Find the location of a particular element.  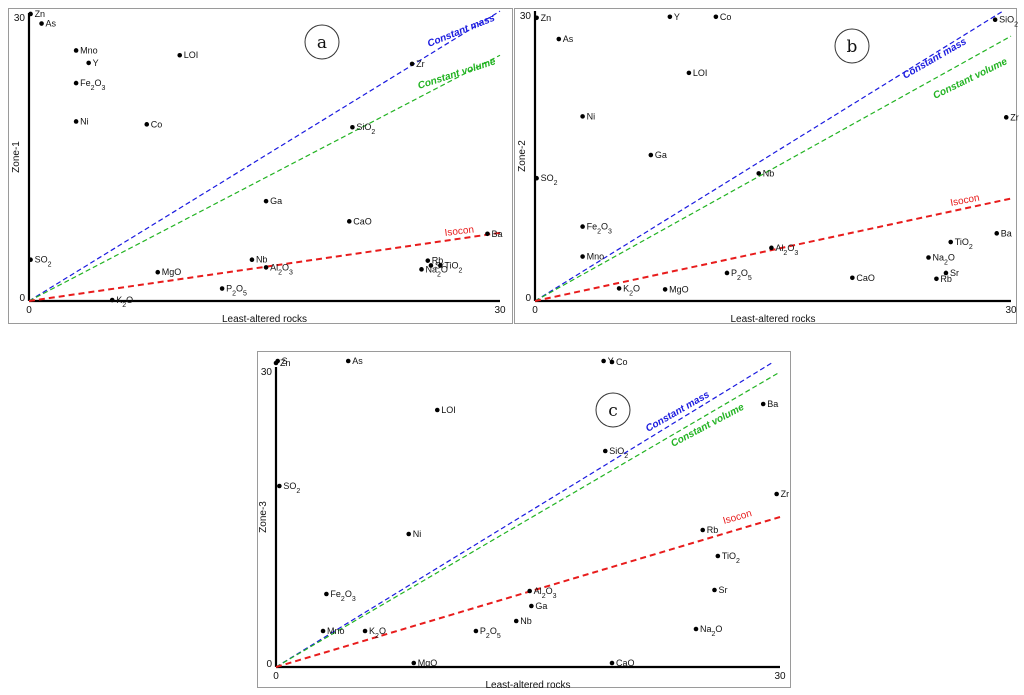

line-label: Isocon is located at coordinates (737, 517).